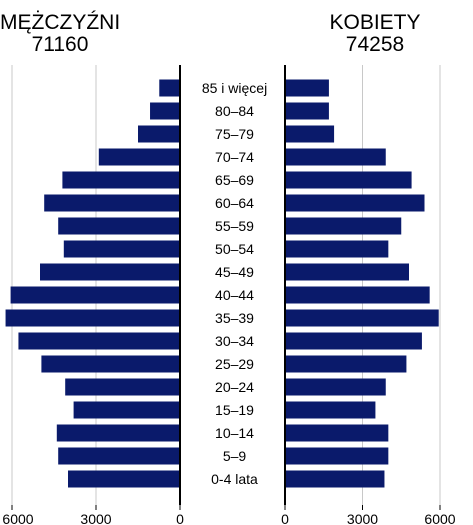 The width and height of the screenshot is (473, 525). I want to click on women-title: KOBIETY, so click(375, 22).